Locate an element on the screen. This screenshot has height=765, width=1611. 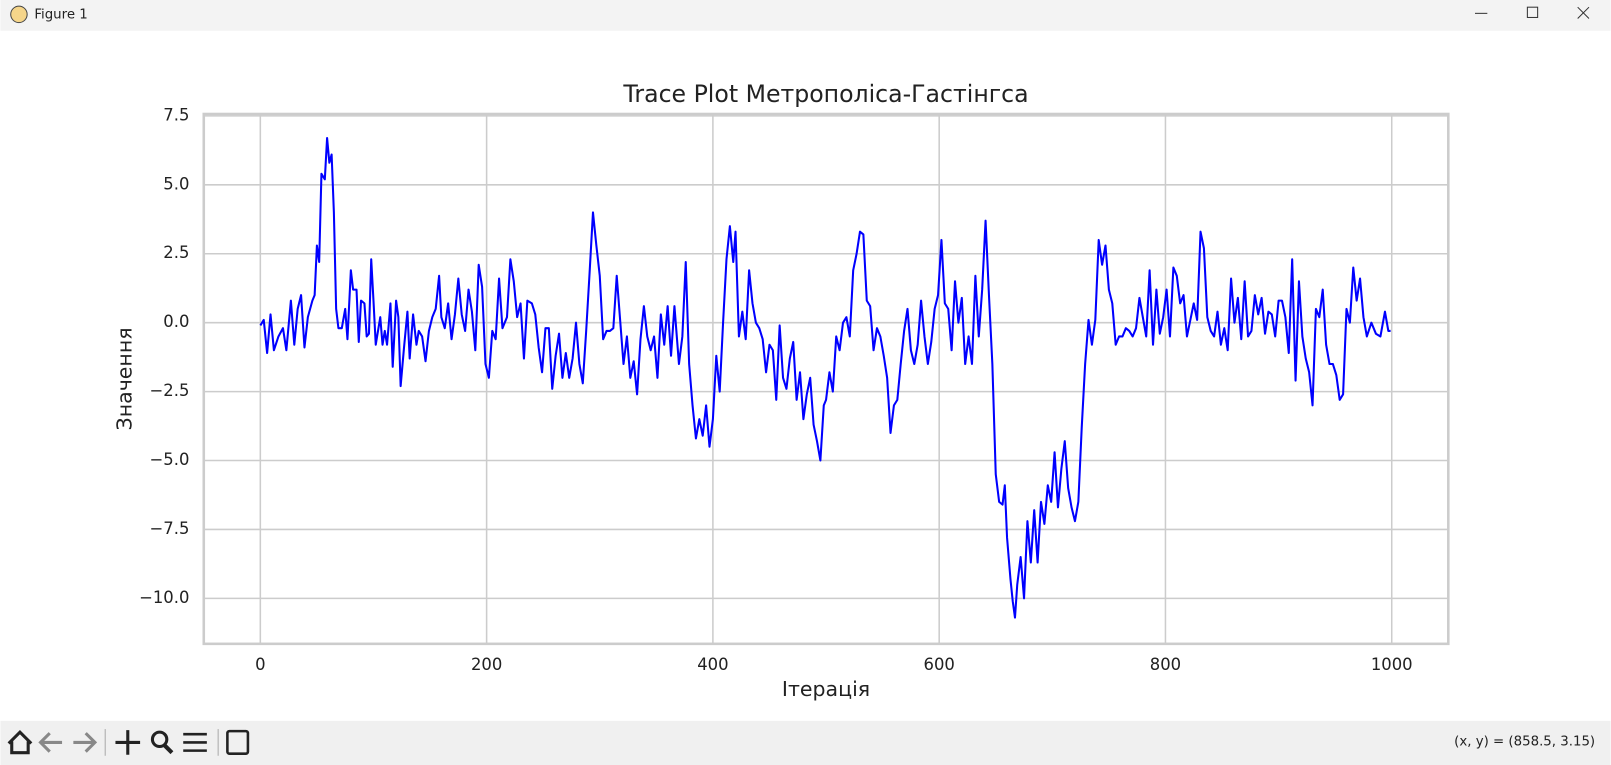
cursor-coordinates: (x, y) = (858.5, 3.15) is located at coordinates (1524, 741).